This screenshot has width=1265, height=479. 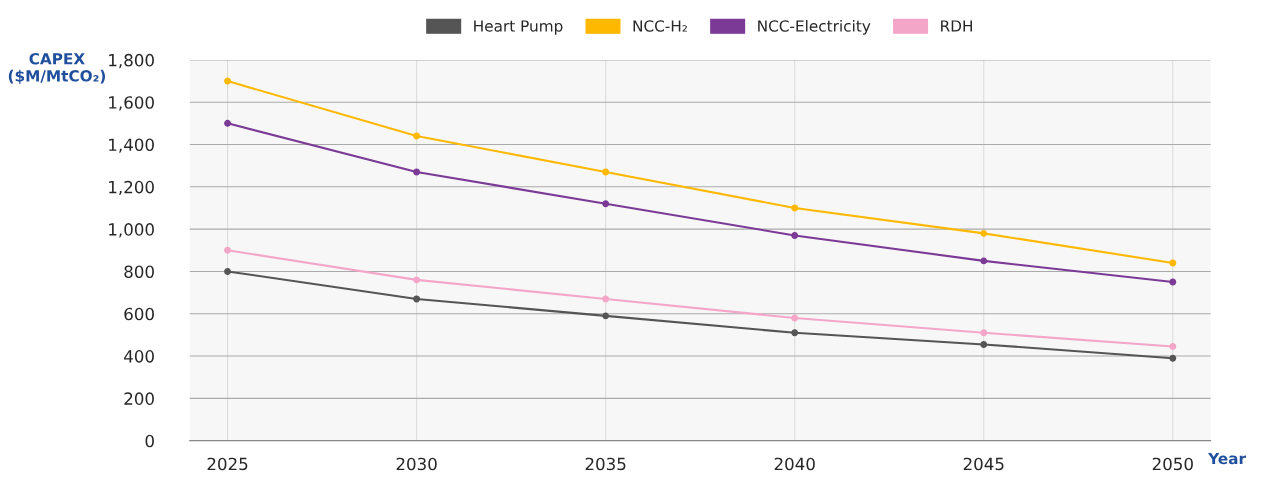 I want to click on y-tick-label: 600, so click(x=139, y=314).